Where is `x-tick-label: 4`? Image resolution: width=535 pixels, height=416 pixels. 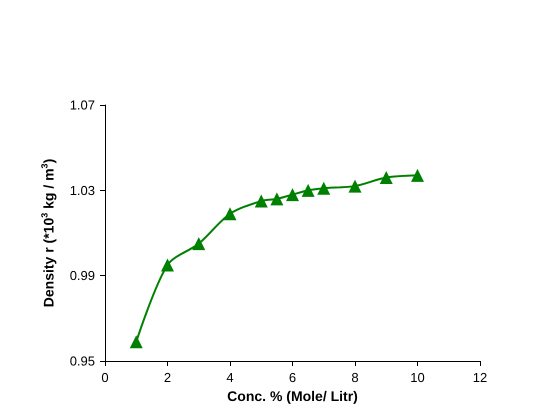 x-tick-label: 4 is located at coordinates (230, 377).